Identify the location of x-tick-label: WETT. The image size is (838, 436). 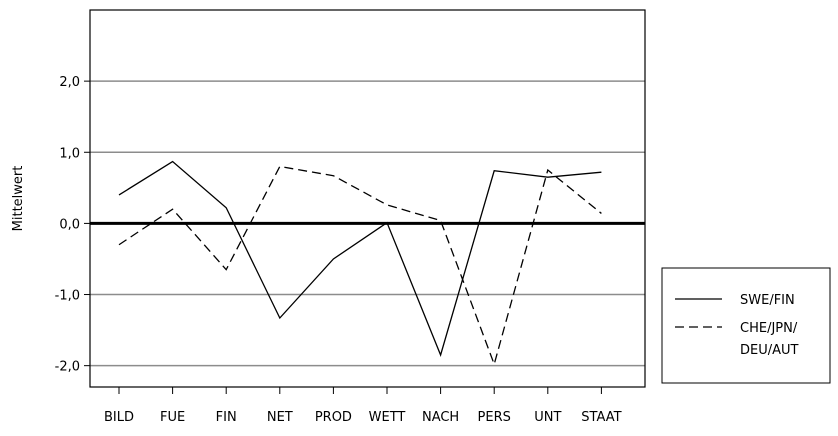
(387, 417).